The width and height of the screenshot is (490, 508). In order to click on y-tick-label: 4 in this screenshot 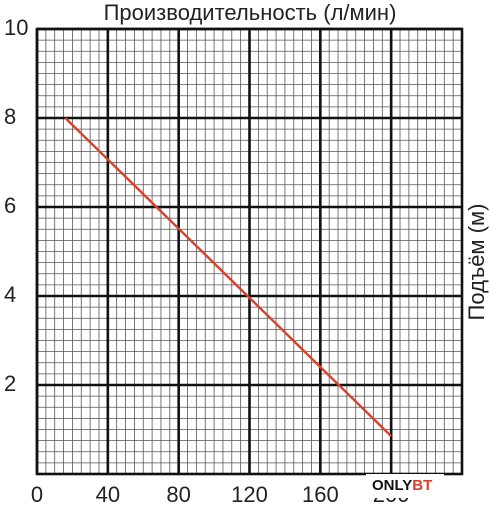, I will do `click(10, 294)`.